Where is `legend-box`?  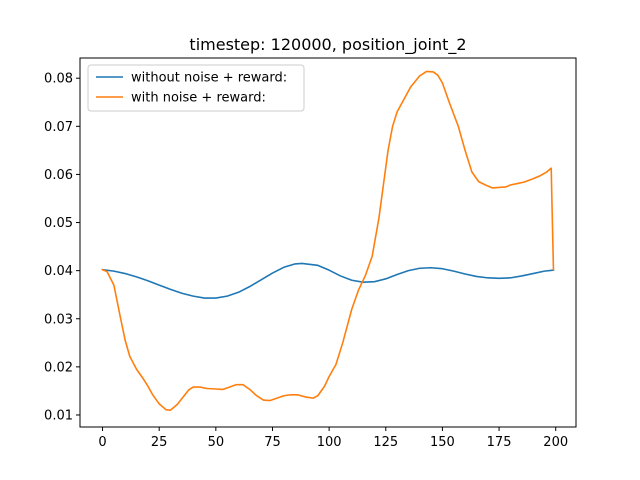
legend-box is located at coordinates (196, 88).